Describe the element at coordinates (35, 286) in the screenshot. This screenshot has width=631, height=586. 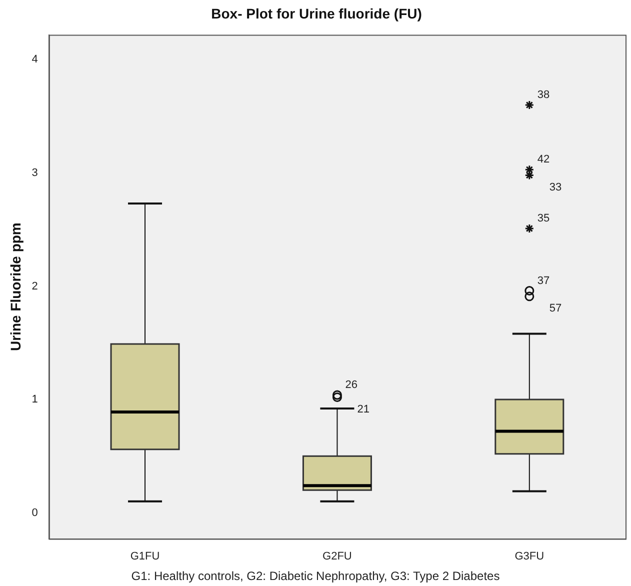
I see `y-tick-label: 2` at that location.